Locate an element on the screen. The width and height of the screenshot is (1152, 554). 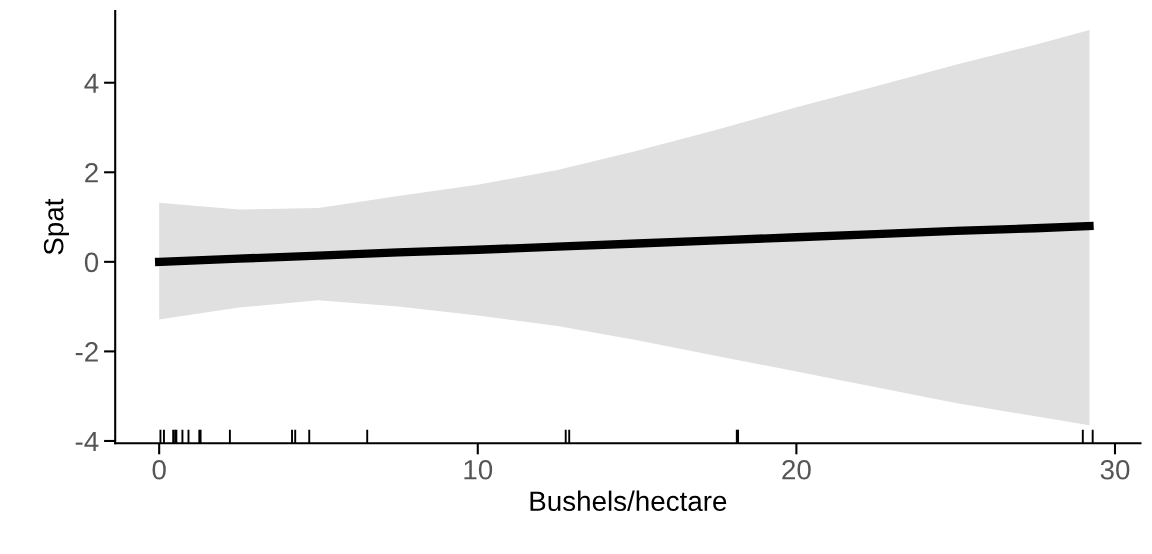
y-tick-label: 0 is located at coordinates (91, 262).